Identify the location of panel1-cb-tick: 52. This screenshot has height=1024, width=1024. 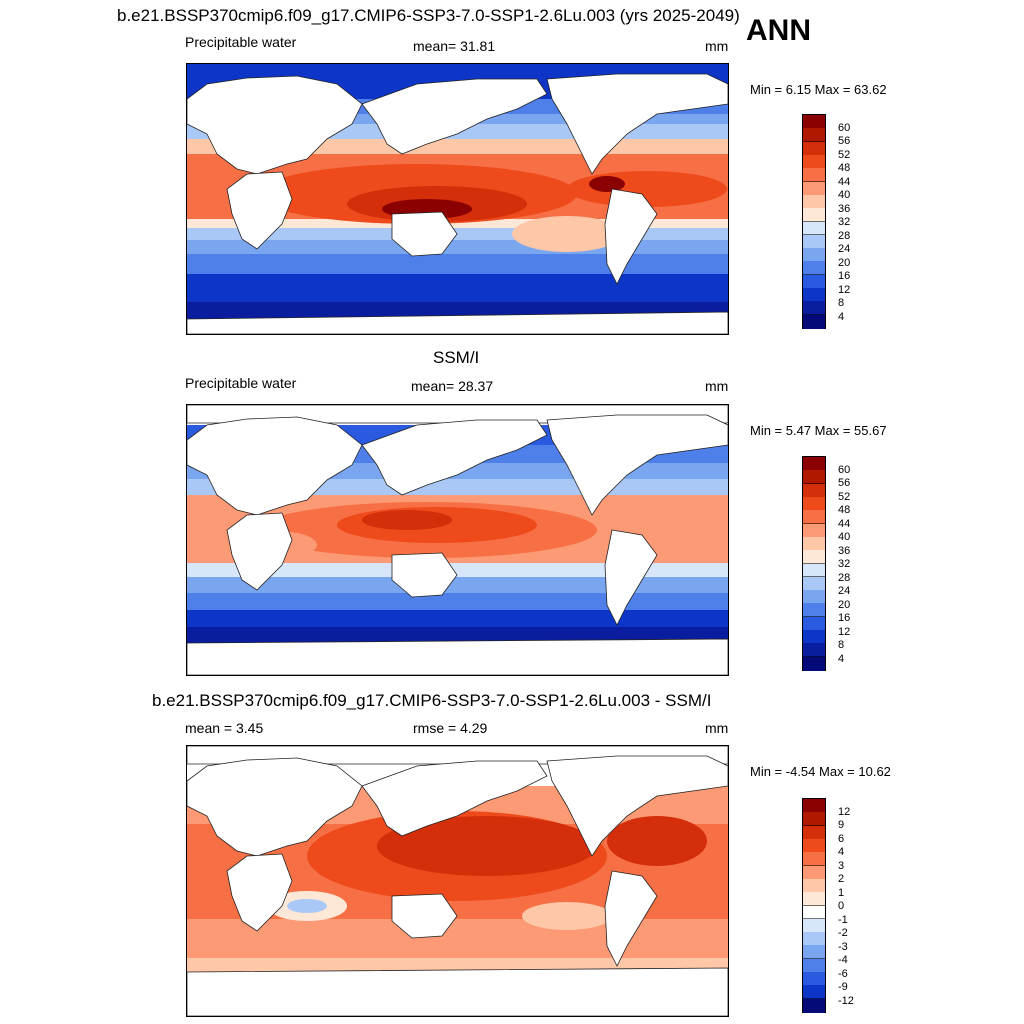
(844, 155).